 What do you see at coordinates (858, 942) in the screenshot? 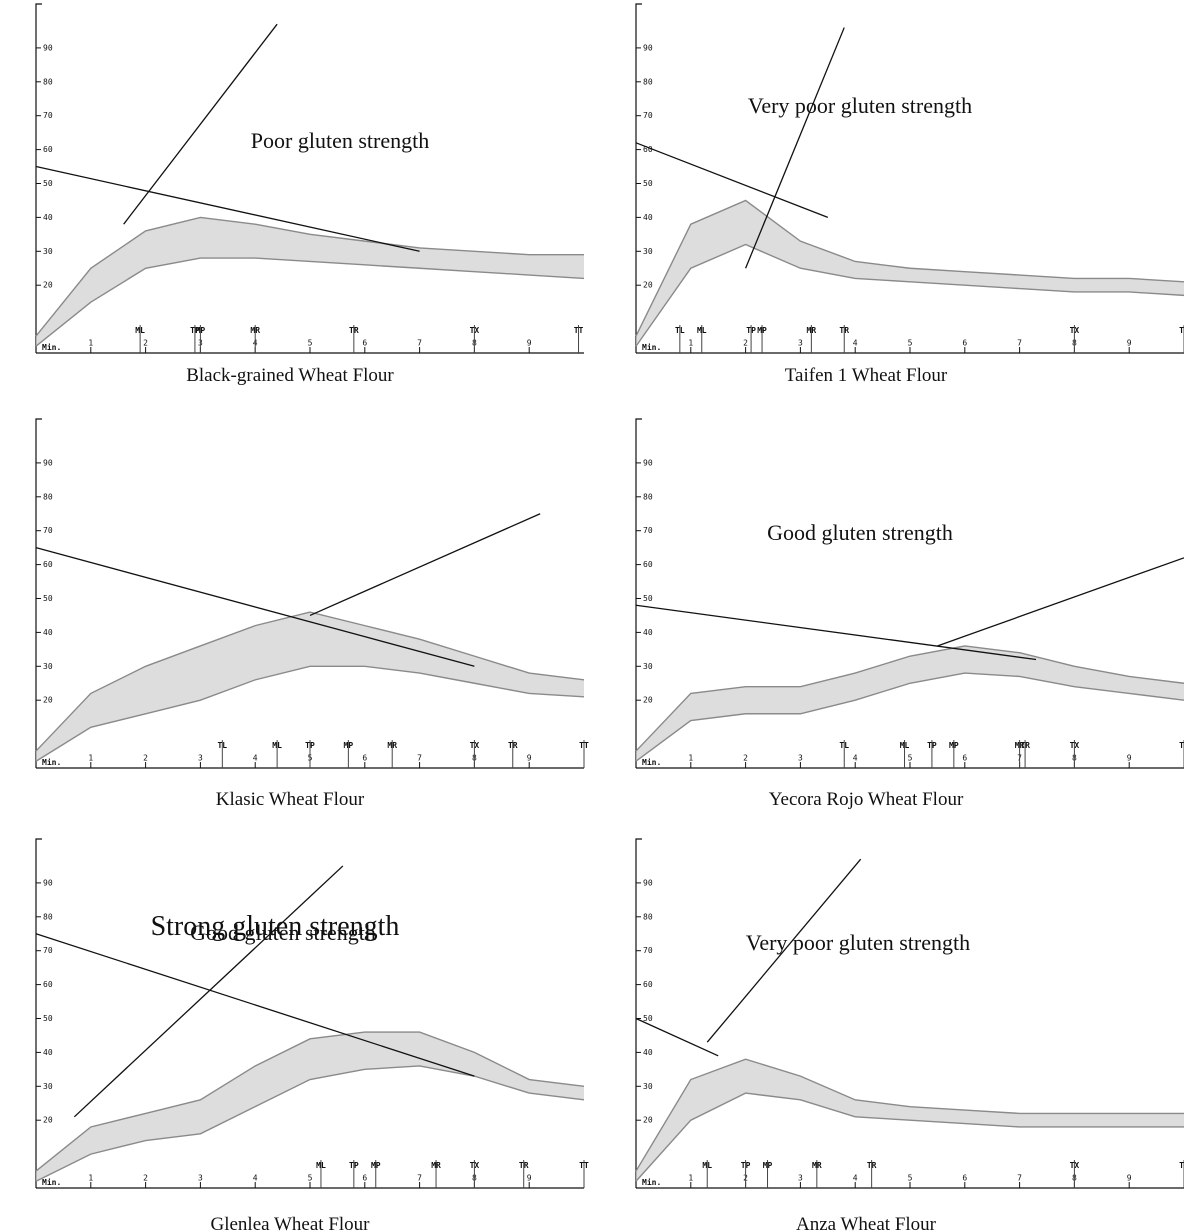
I see `annotation: Very poor gluten strength` at bounding box center [858, 942].